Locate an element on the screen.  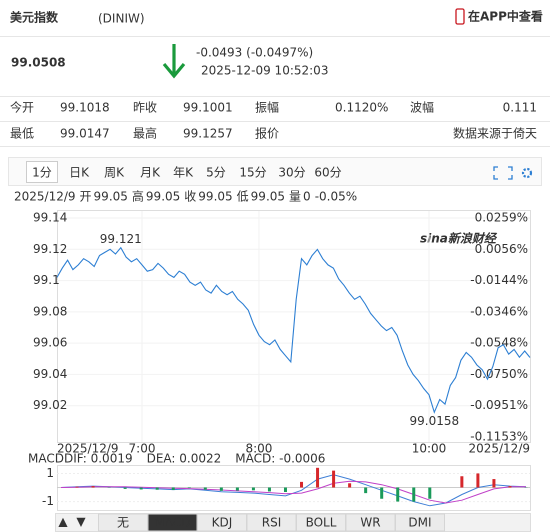
indicator-tab: KDJ is located at coordinates (222, 523).